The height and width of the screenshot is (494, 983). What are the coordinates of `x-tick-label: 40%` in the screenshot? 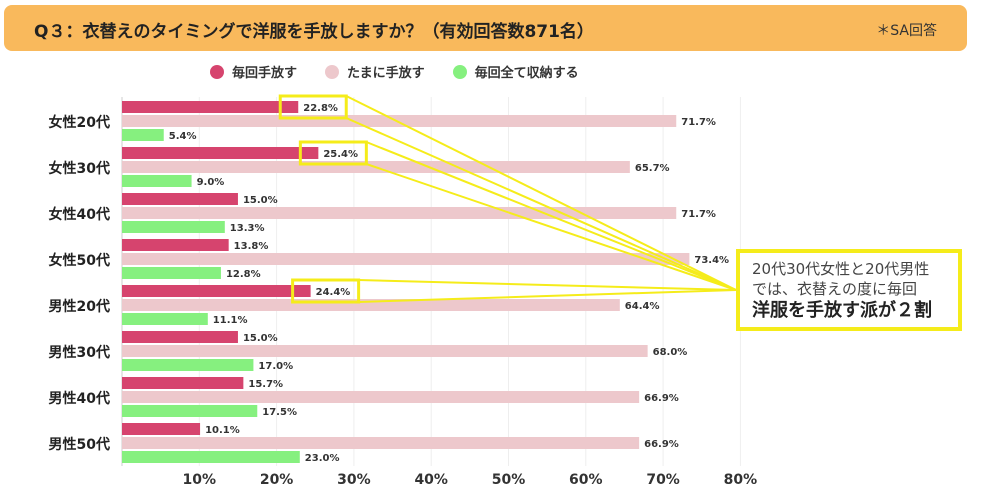 It's located at (431, 480).